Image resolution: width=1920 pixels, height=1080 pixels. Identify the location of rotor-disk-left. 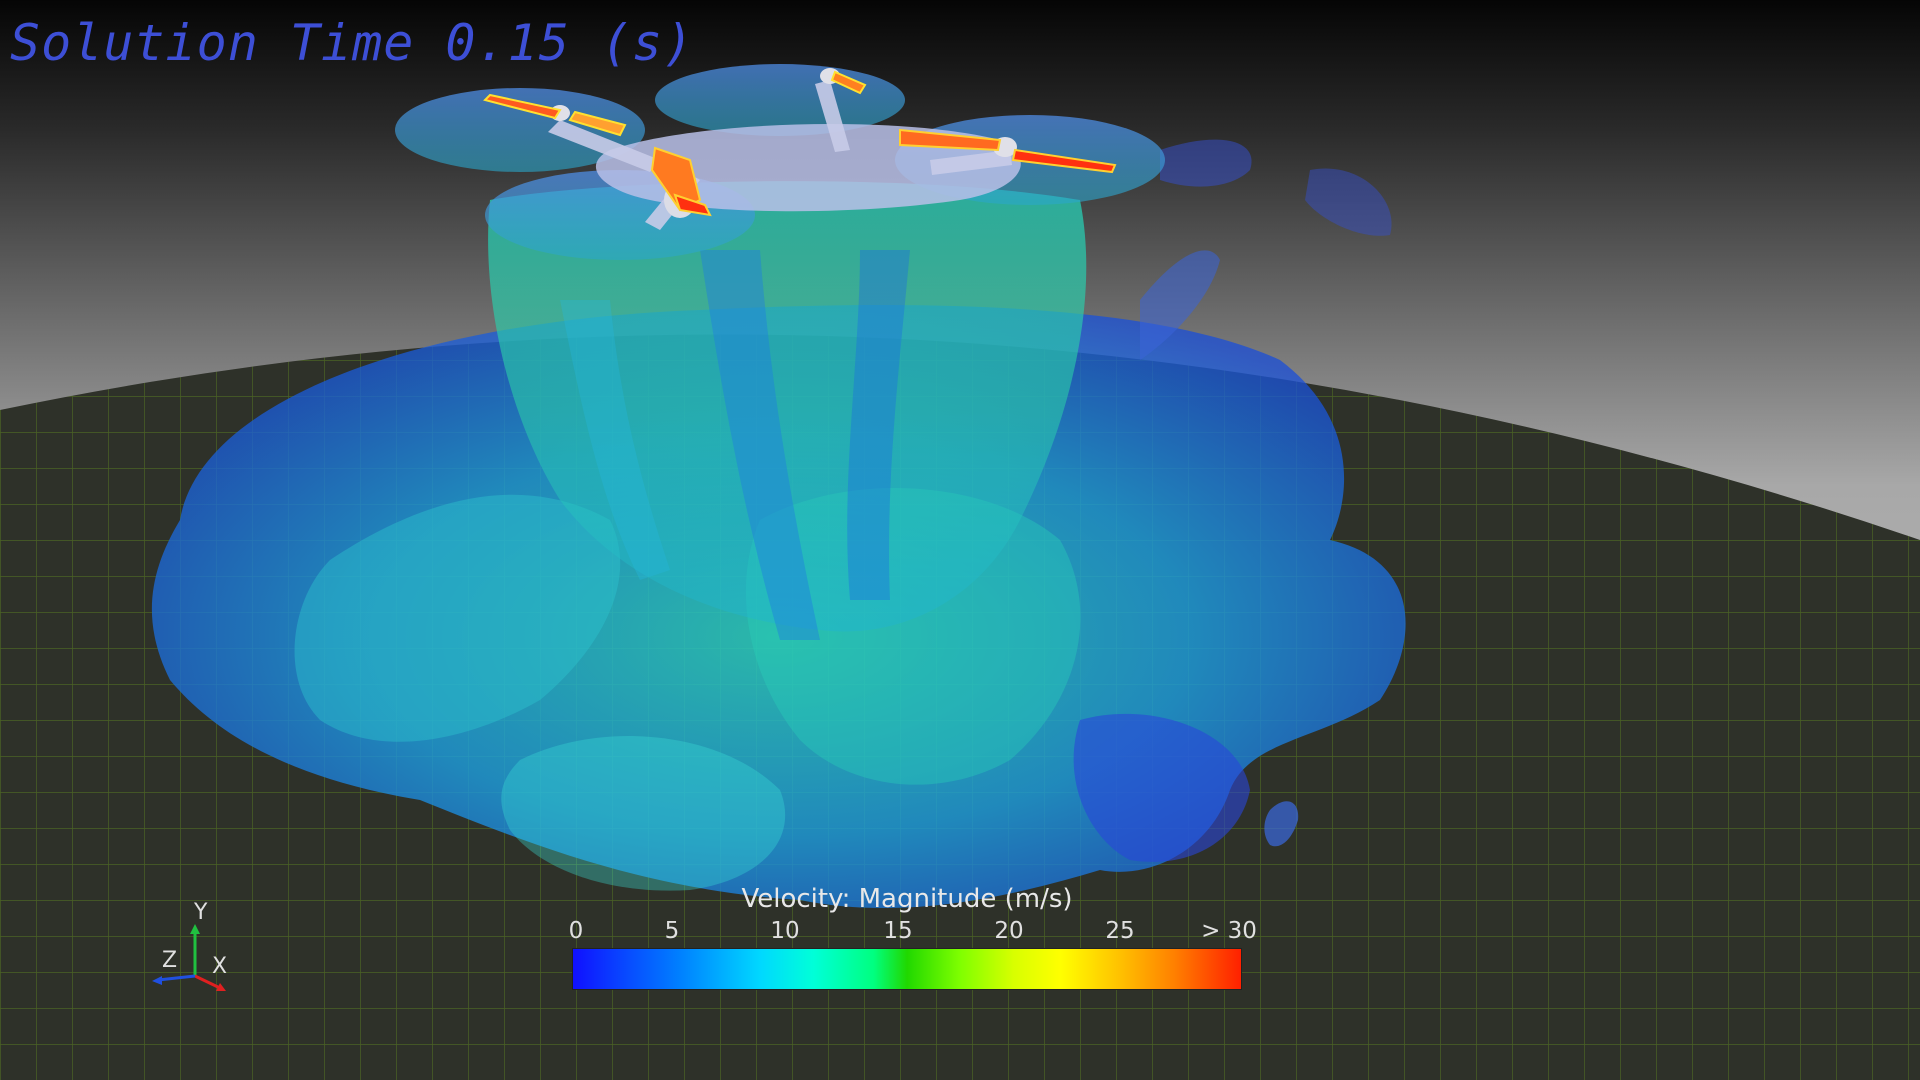
(520, 130).